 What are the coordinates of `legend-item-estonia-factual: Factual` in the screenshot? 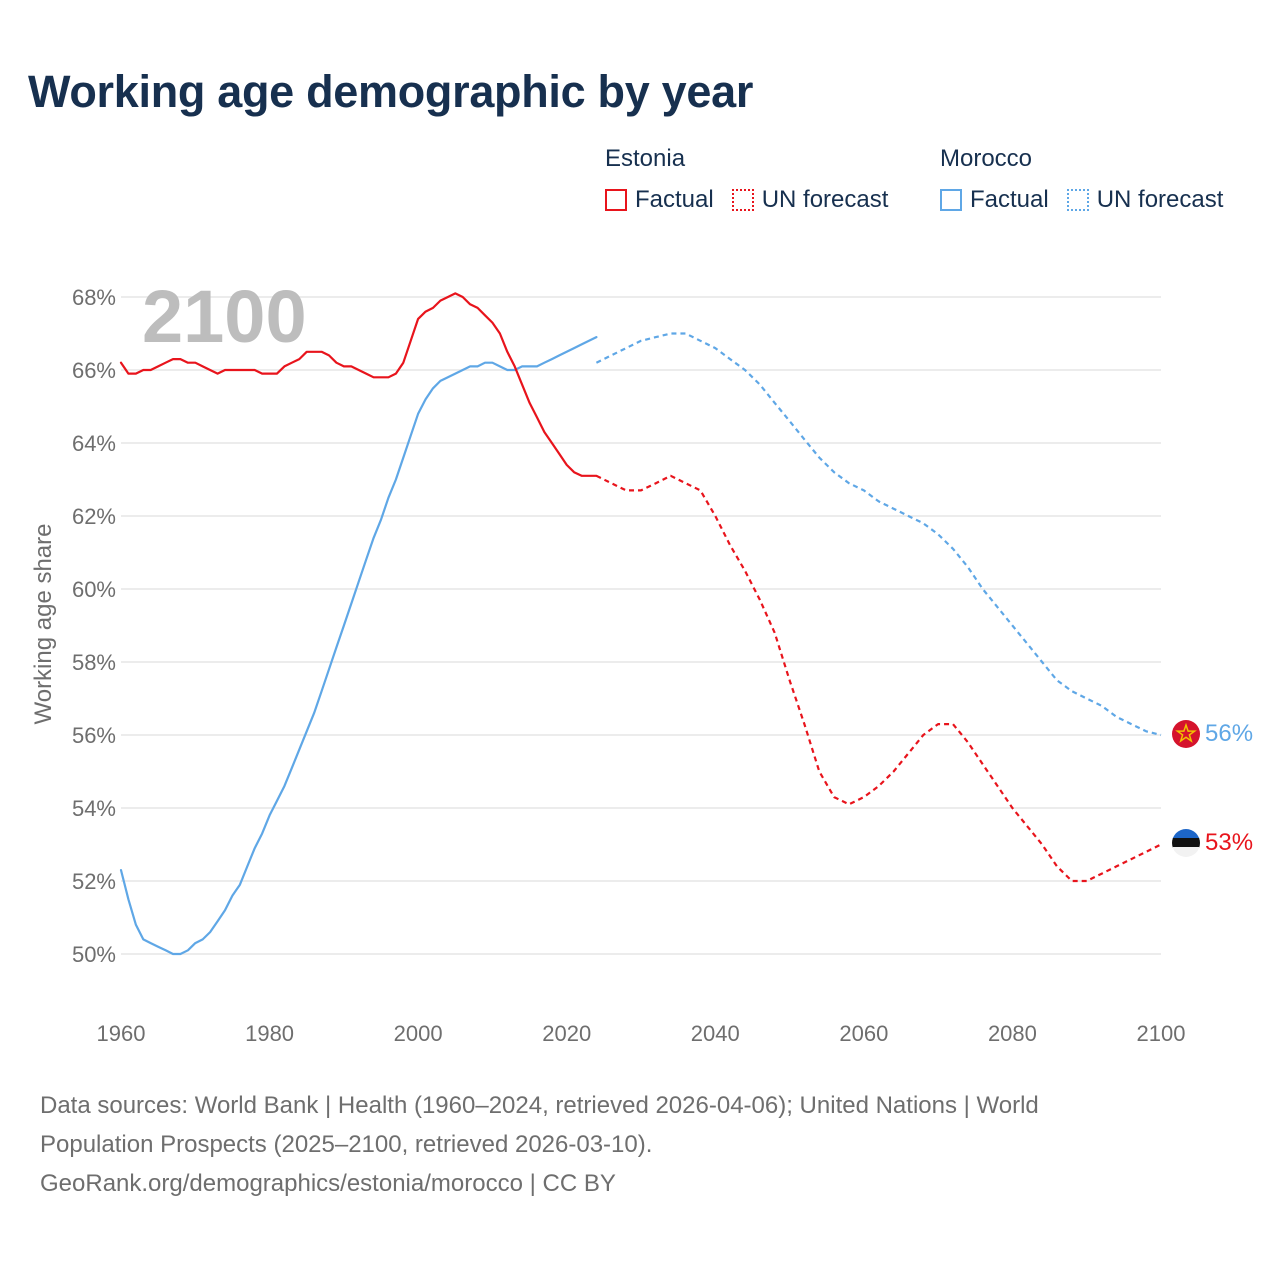 It's located at (659, 200).